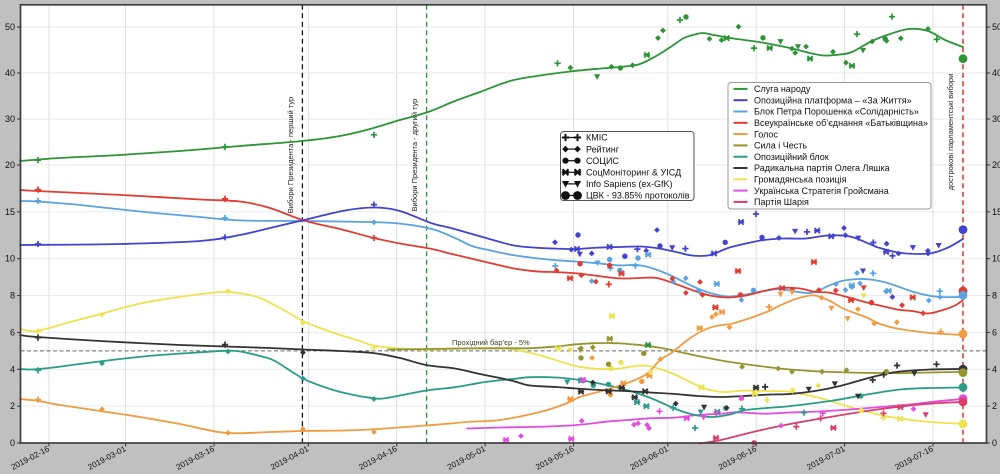  I want to click on svg-text: Партія Шарія, so click(781, 202).